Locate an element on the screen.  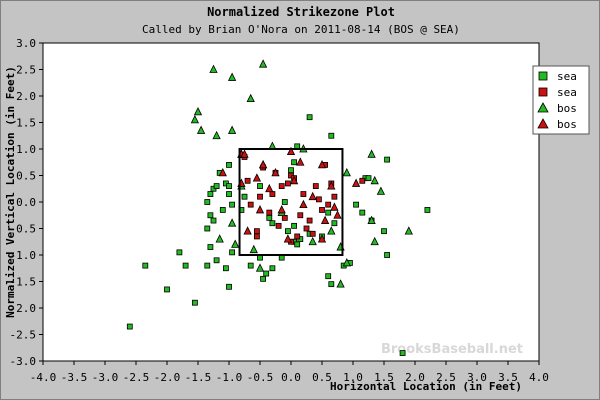
x-tick-label: -1.0 is located at coordinates (229, 377).